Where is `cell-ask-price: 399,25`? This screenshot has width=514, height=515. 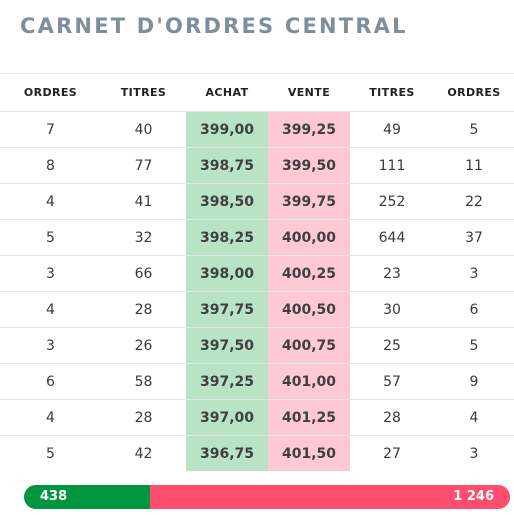
cell-ask-price: 399,25 is located at coordinates (309, 129).